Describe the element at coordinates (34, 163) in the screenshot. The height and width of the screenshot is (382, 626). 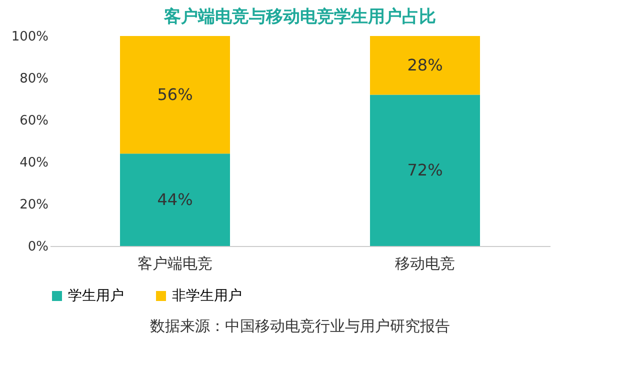
I see `y-tick-label: 40%` at that location.